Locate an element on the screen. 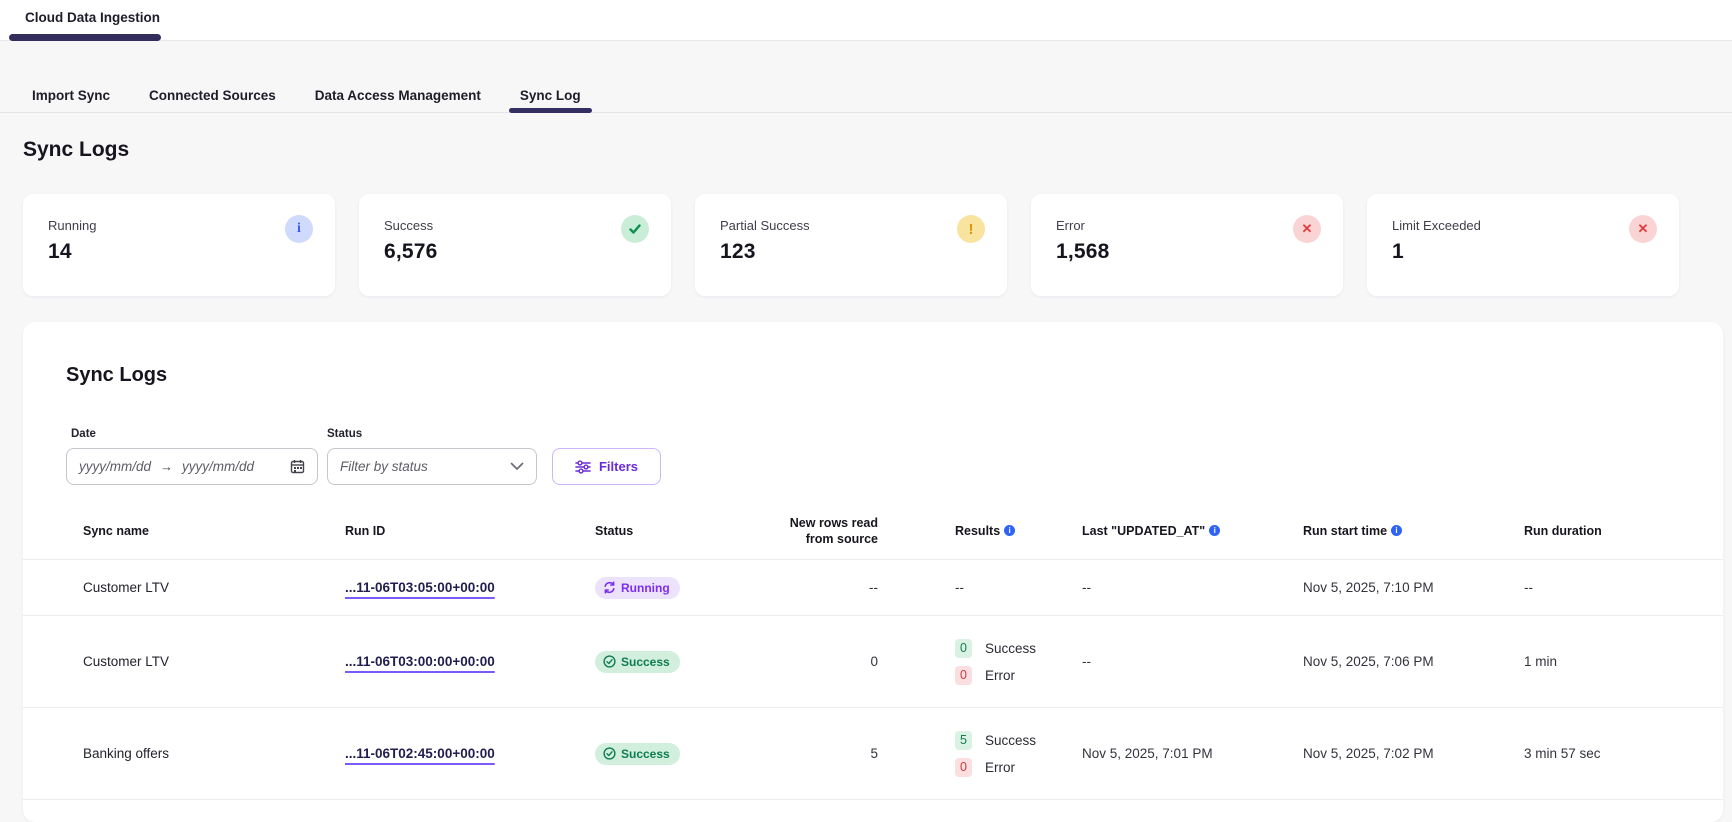 Image resolution: width=1732 pixels, height=822 pixels. results-cell: 5 Success 0 Error is located at coordinates (980, 753).